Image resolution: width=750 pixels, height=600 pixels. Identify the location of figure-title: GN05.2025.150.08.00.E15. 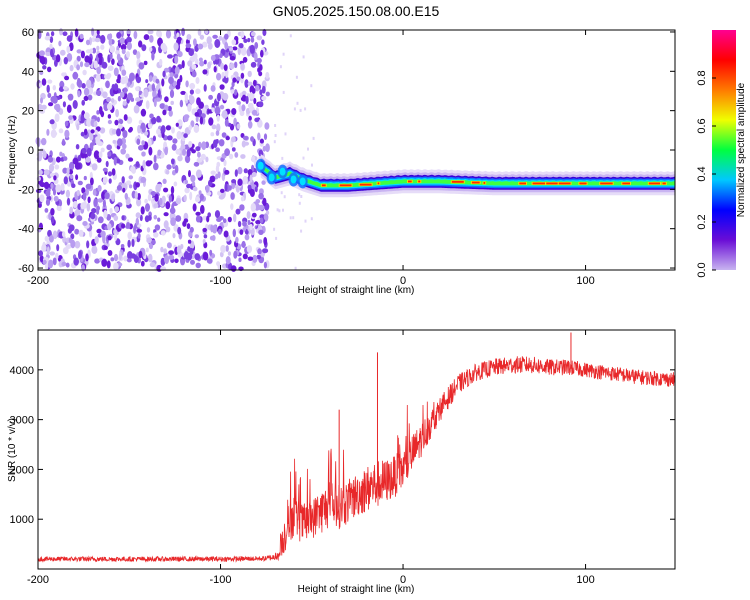
(356, 11).